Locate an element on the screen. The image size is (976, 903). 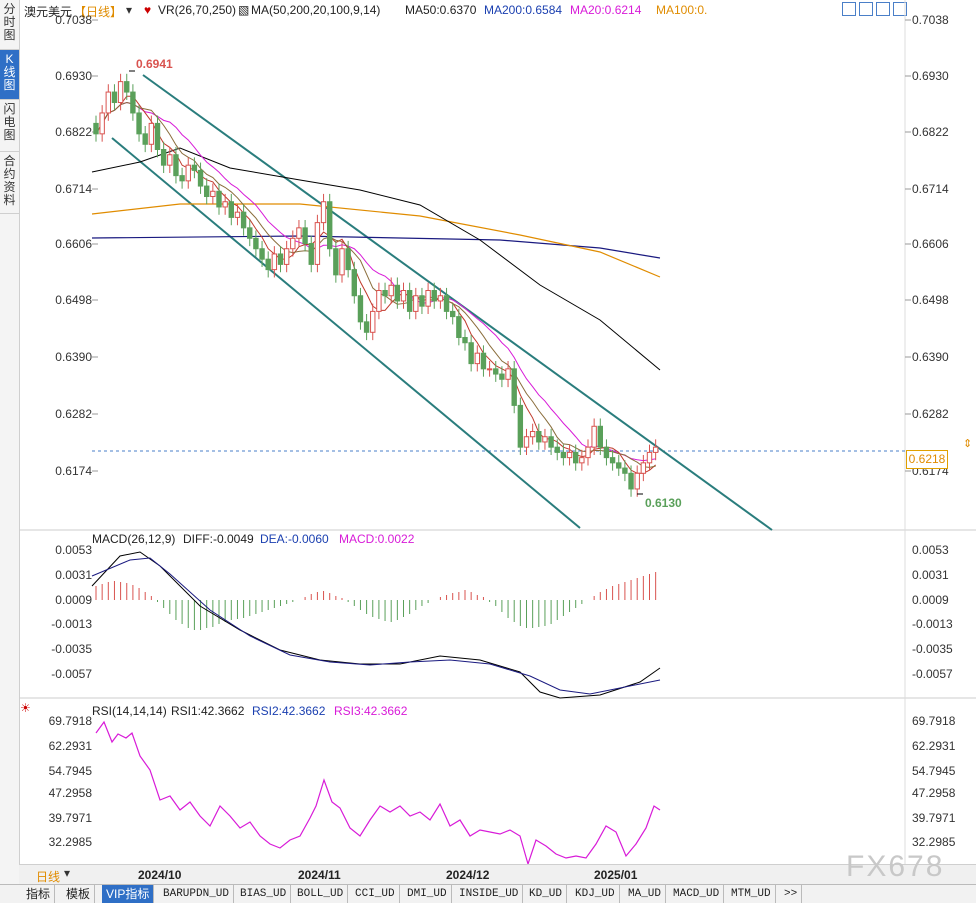
rsi-tick: 54.7945 is located at coordinates (934, 771).